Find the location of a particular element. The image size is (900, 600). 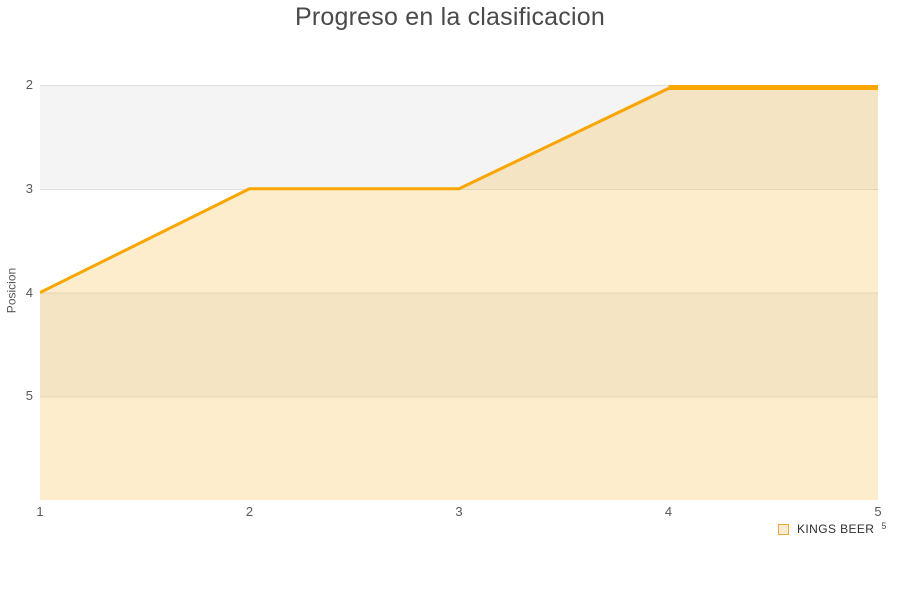

legend-item: KINGS BEER is located at coordinates (826, 529).